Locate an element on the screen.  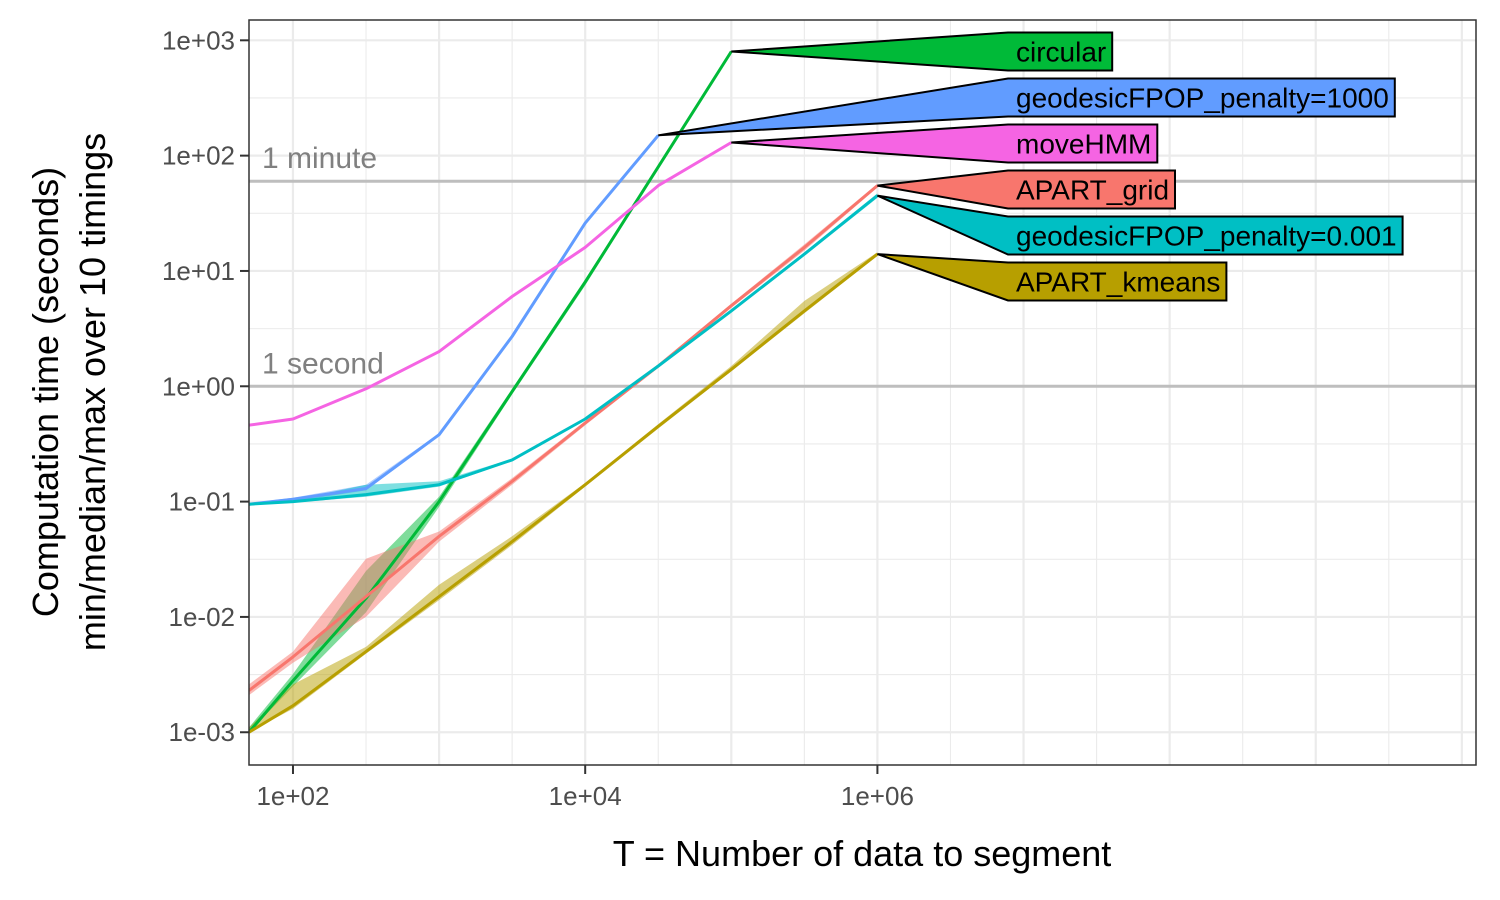
y-tick-label: 1e+03 is located at coordinates (198, 40).